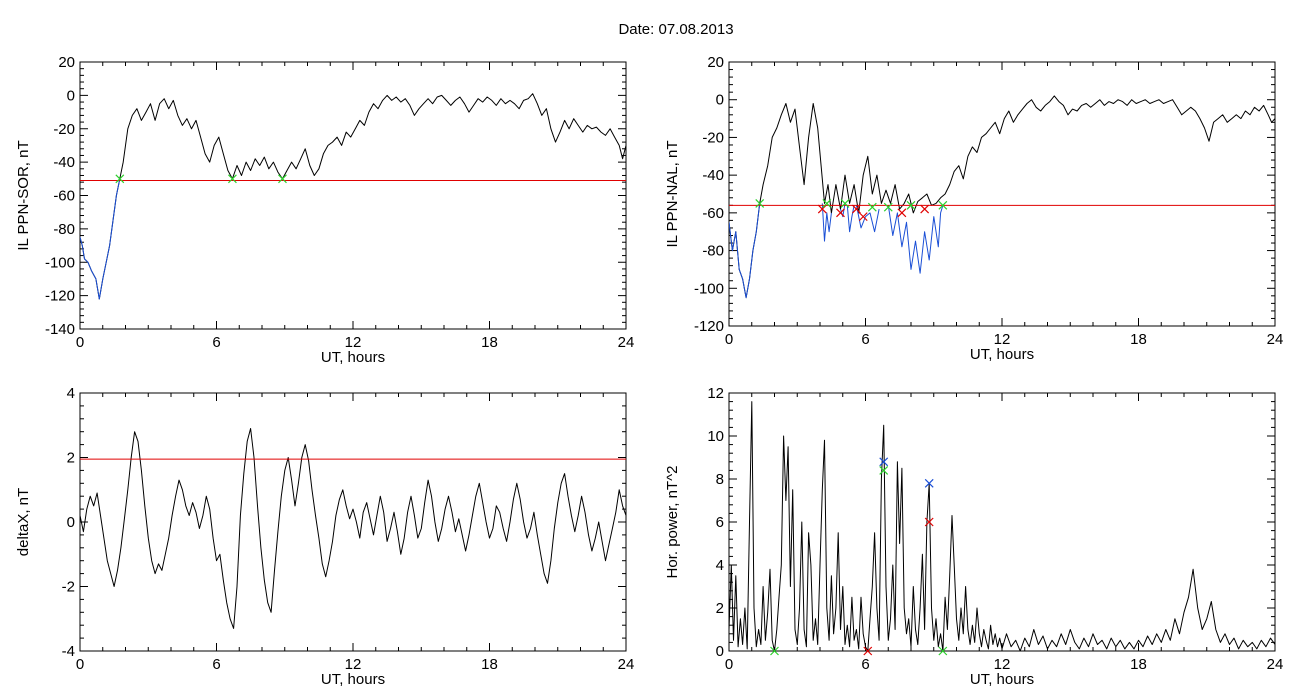 Image resolution: width=1300 pixels, height=700 pixels. Describe the element at coordinates (23, 522) in the screenshot. I see `y-axis-label: deltaX, nT` at that location.